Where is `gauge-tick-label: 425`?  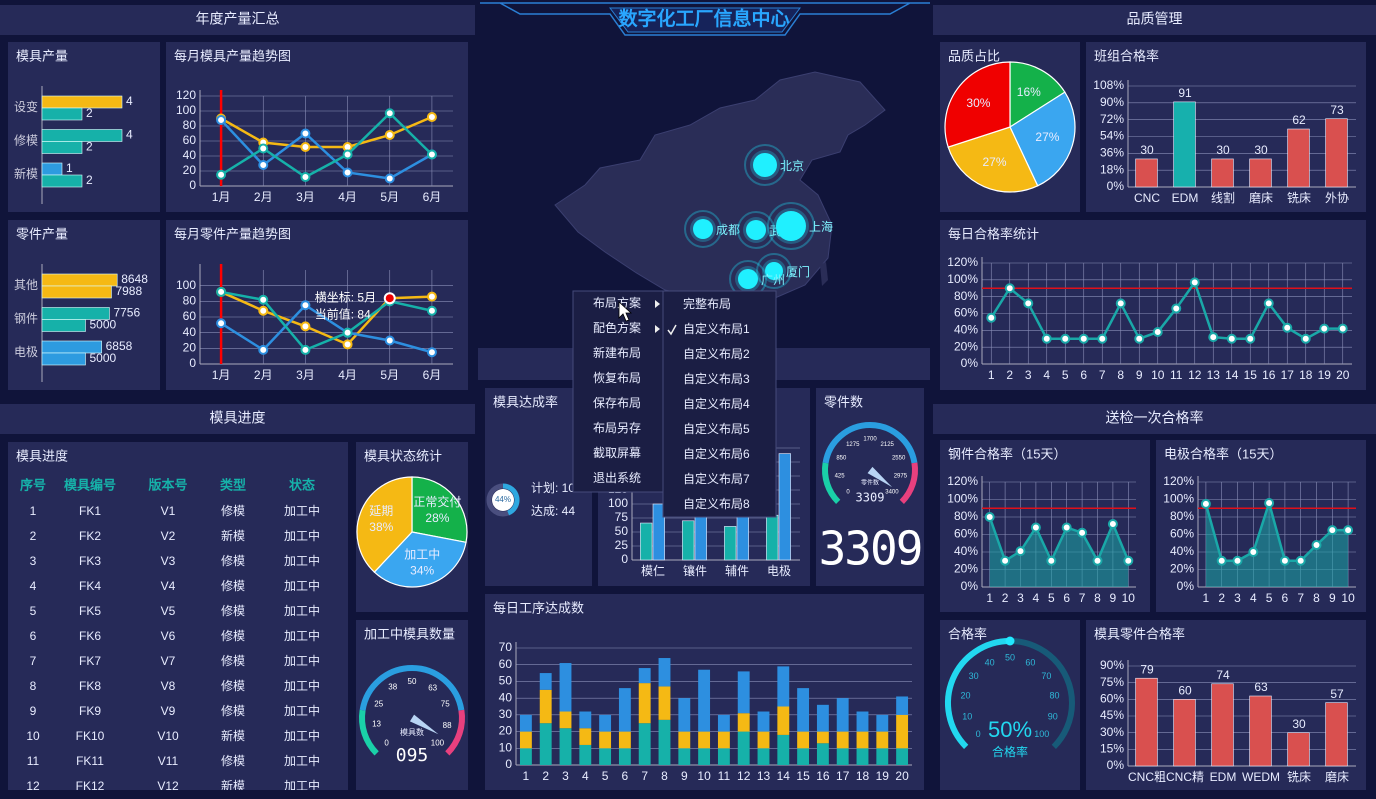 gauge-tick-label: 425 is located at coordinates (840, 477).